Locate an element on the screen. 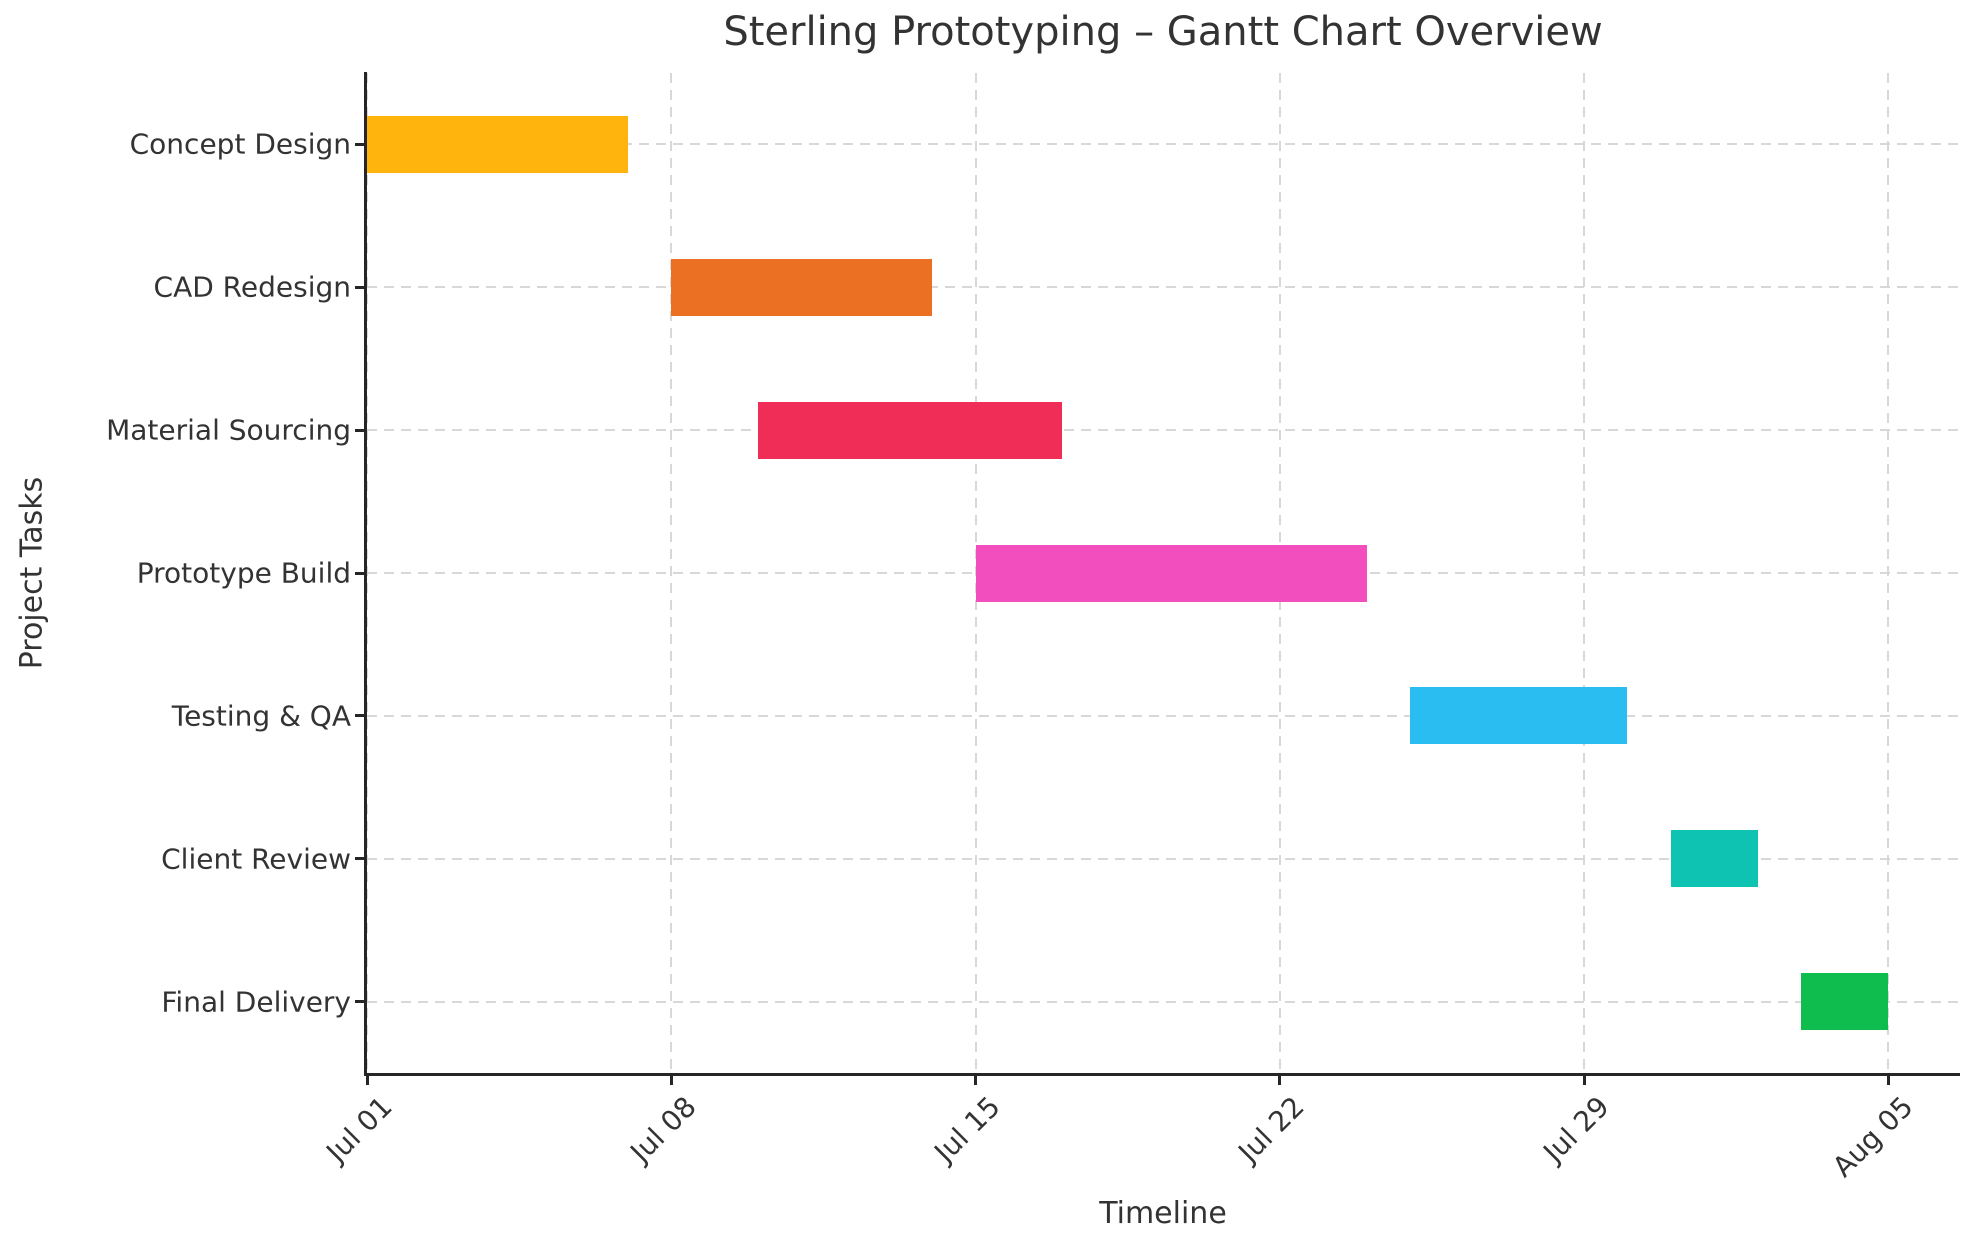  x-axis-spine is located at coordinates (1162, 1074).